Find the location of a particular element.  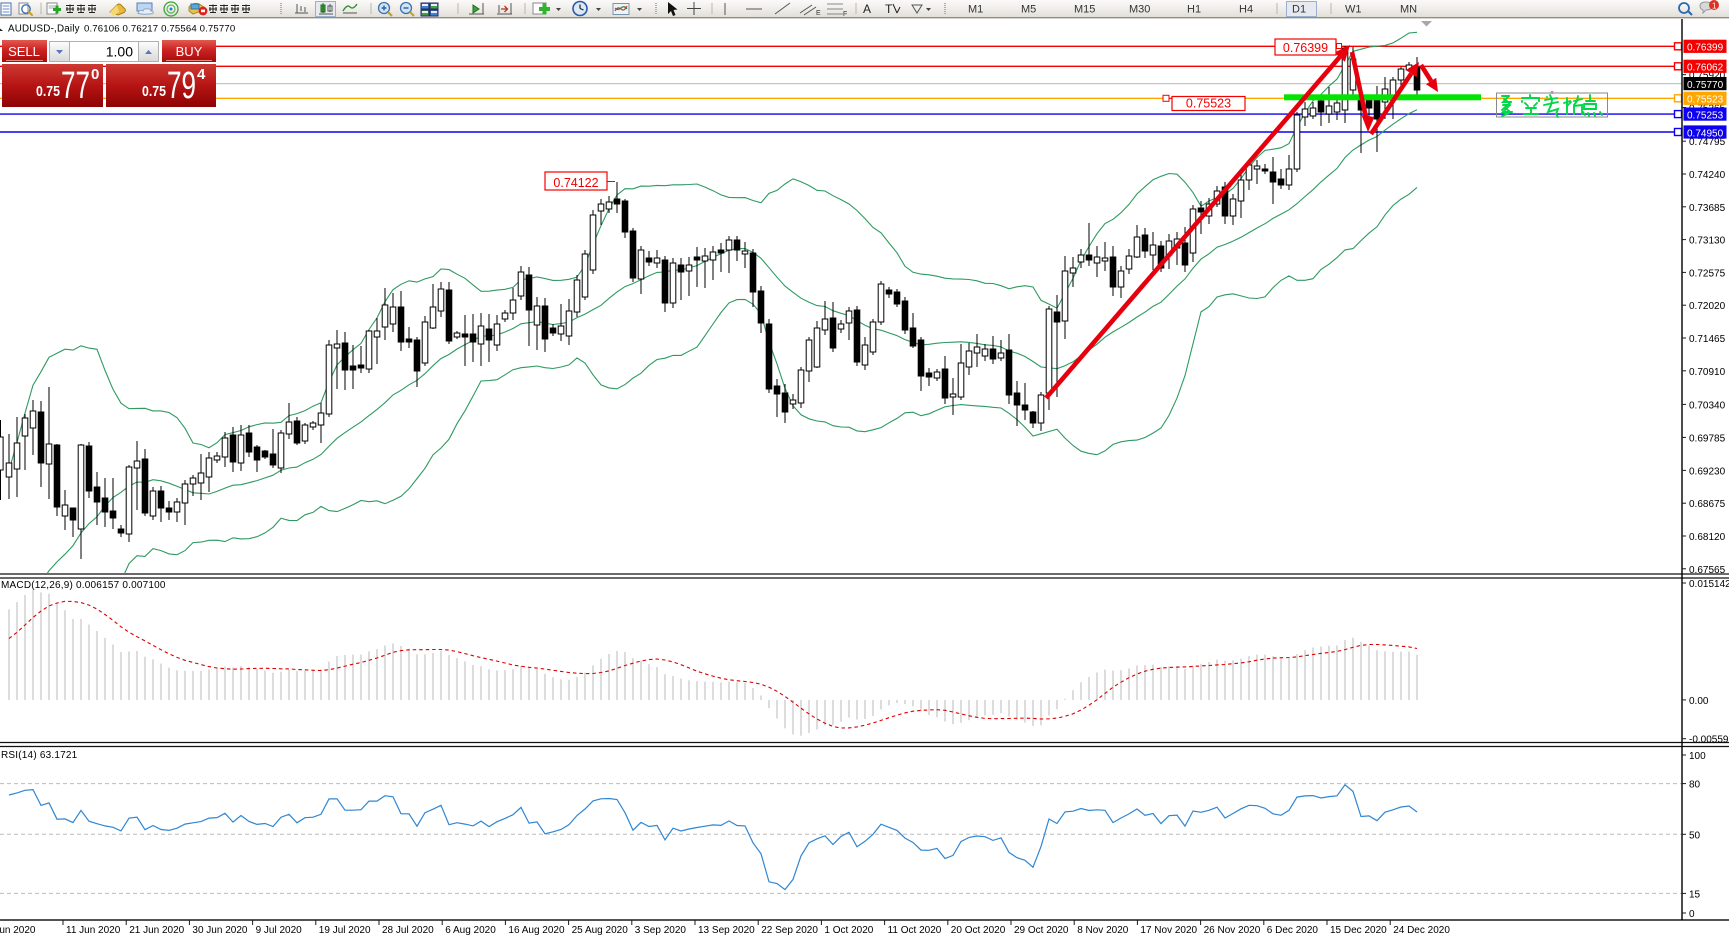

svg-text: 0.75920 is located at coordinates (1707, 76).